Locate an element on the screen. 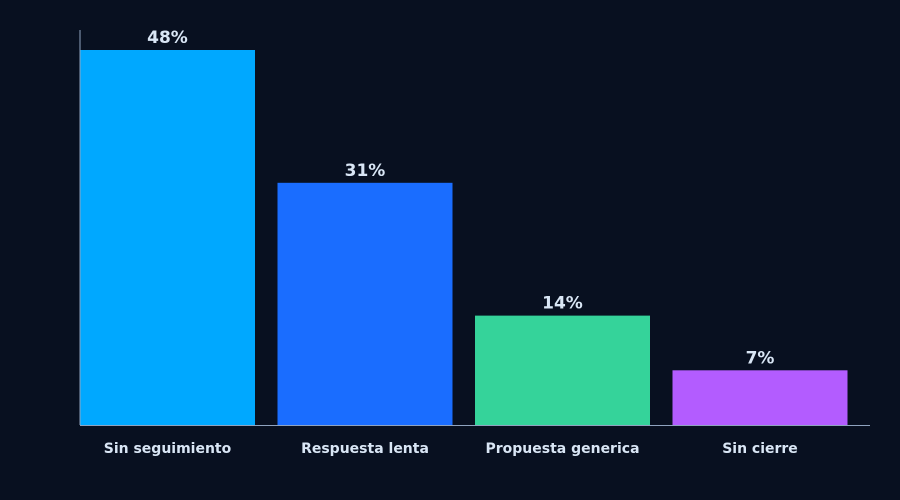 The width and height of the screenshot is (900, 500). bar-sin-cierre is located at coordinates (760, 397).